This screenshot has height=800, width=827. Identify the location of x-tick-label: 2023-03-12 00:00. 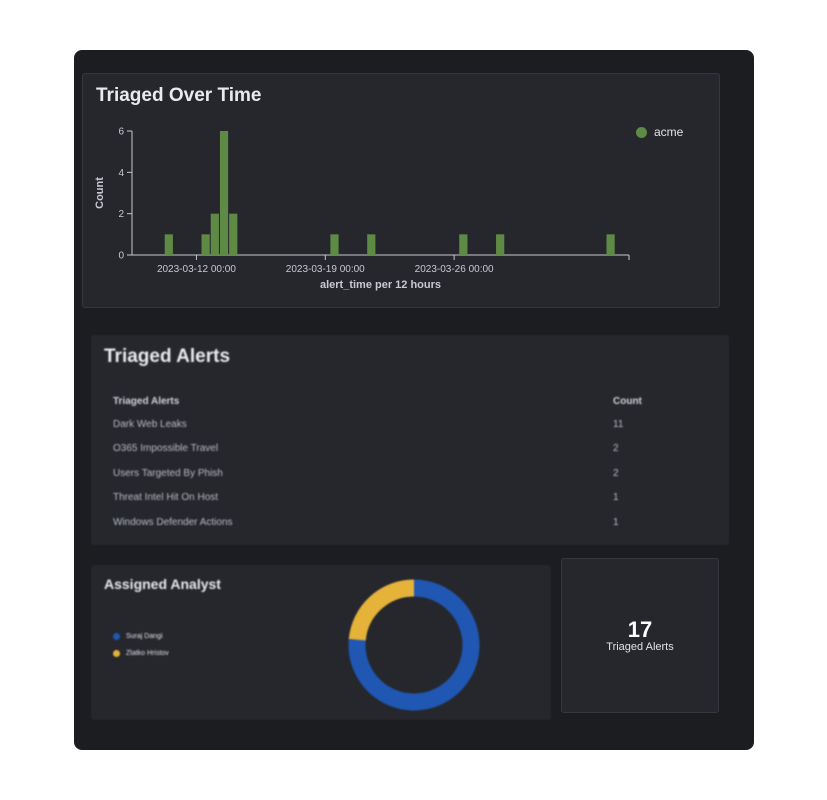
(196, 269).